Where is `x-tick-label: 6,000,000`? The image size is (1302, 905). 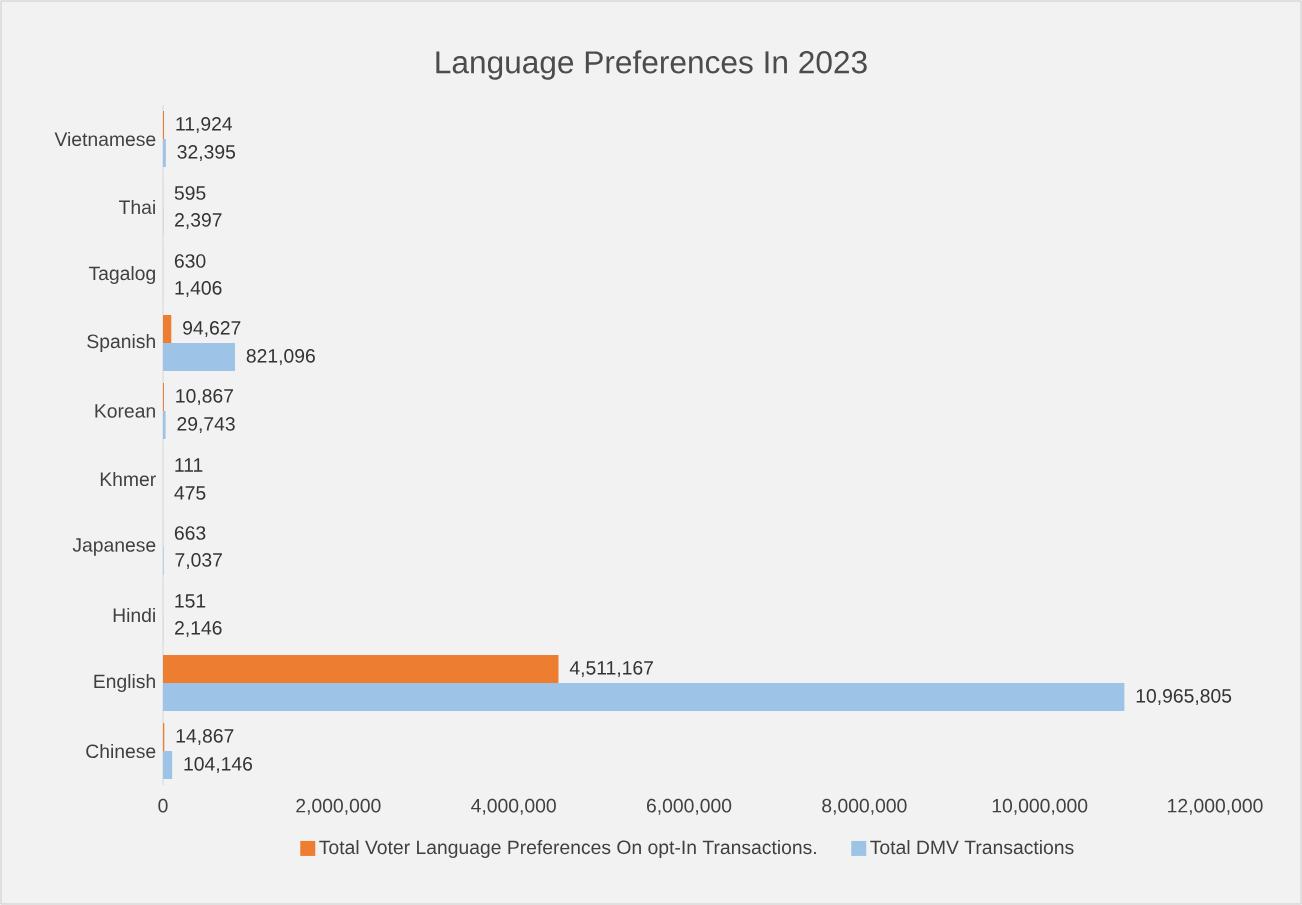
x-tick-label: 6,000,000 is located at coordinates (689, 806).